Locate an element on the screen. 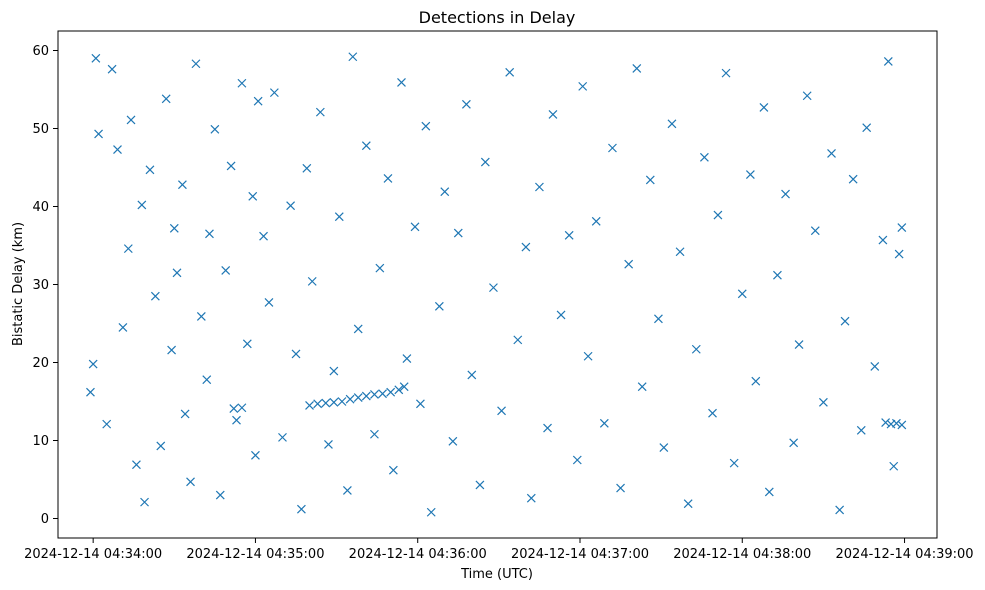 This screenshot has height=590, width=985. x-tick-label: 2024-12-14 04:34:00 is located at coordinates (93, 554).